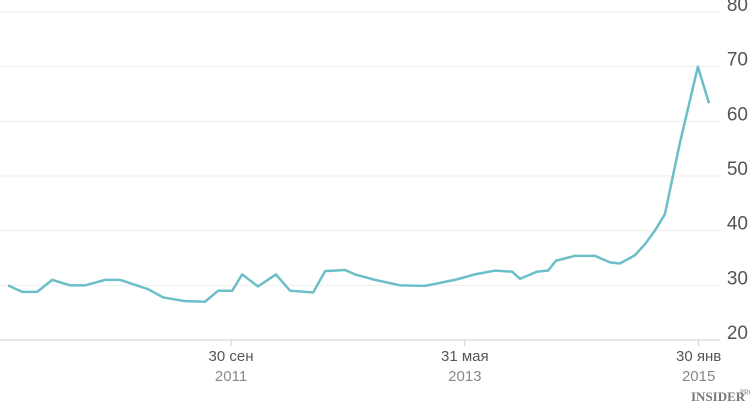  I want to click on x-tick-year: 2013, so click(464, 376).